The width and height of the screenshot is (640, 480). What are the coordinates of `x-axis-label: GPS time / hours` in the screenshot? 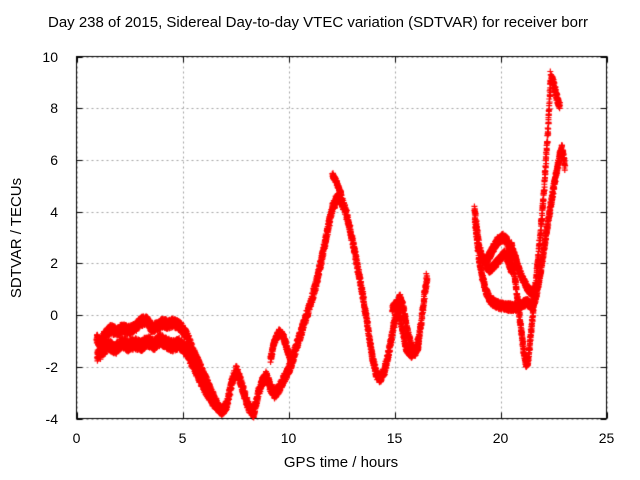 It's located at (341, 462).